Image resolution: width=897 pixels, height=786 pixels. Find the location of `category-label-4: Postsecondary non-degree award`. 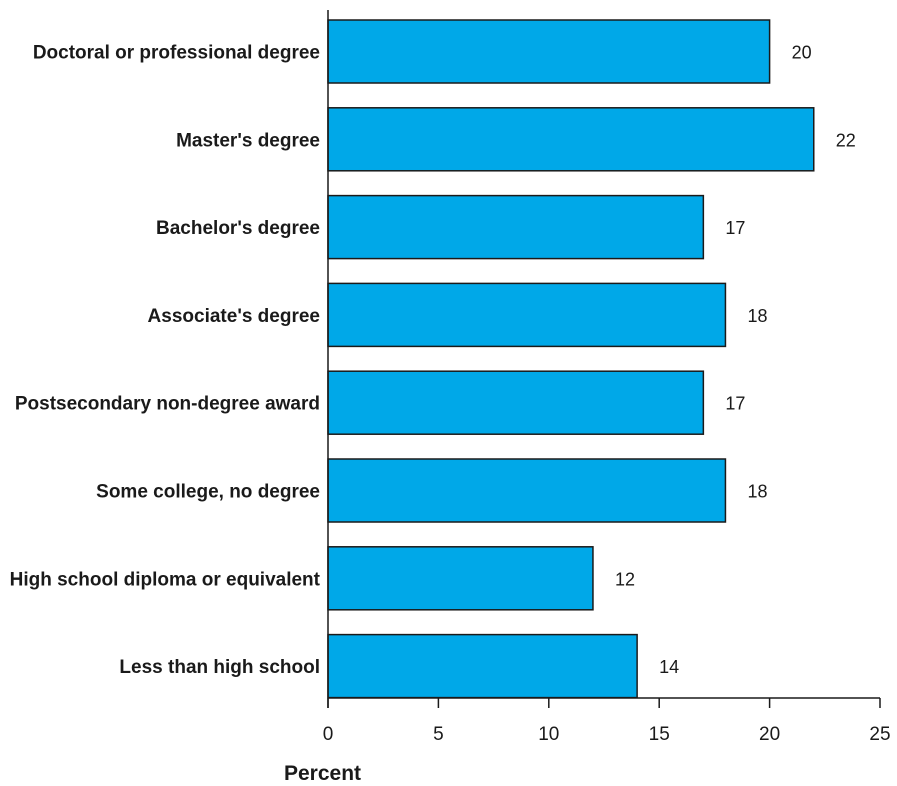

category-label-4: Postsecondary non-degree award is located at coordinates (167, 404).